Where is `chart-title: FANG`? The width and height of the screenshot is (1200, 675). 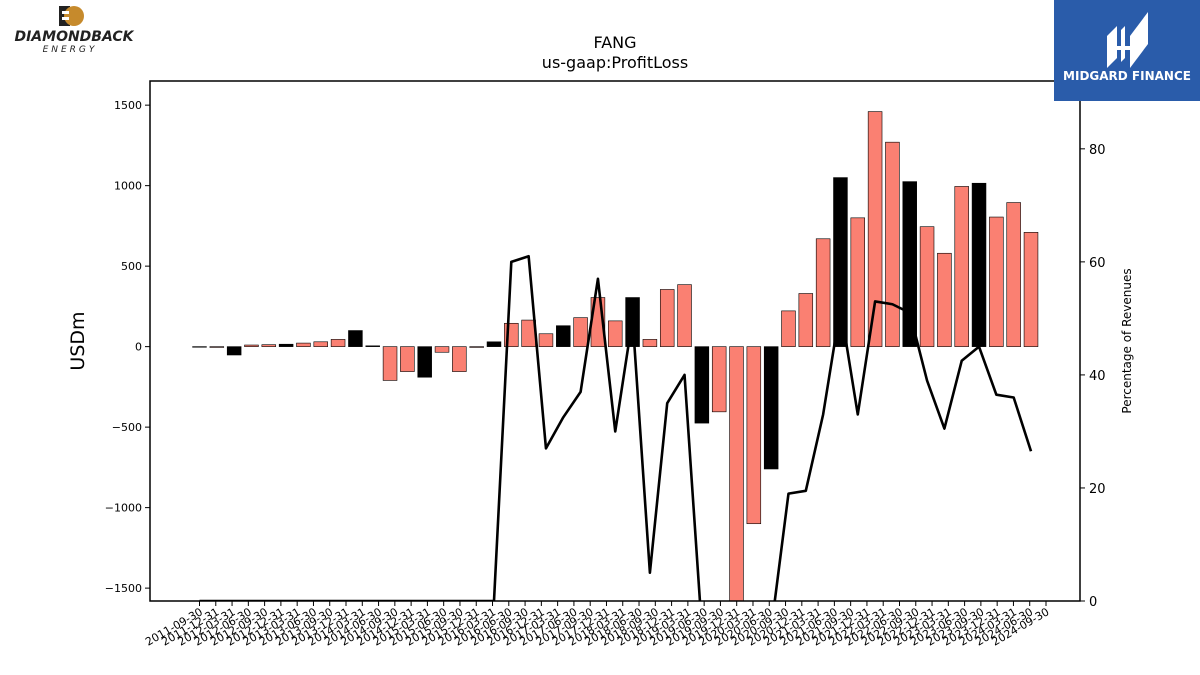
chart-title: FANG is located at coordinates (614, 42).